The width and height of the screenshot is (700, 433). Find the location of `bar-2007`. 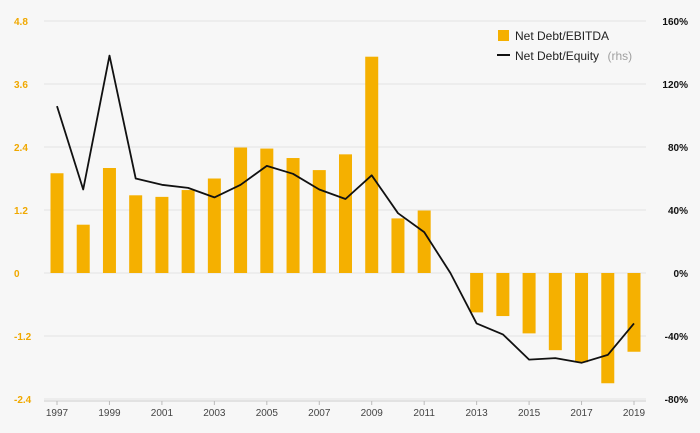

bar-2007 is located at coordinates (319, 221).